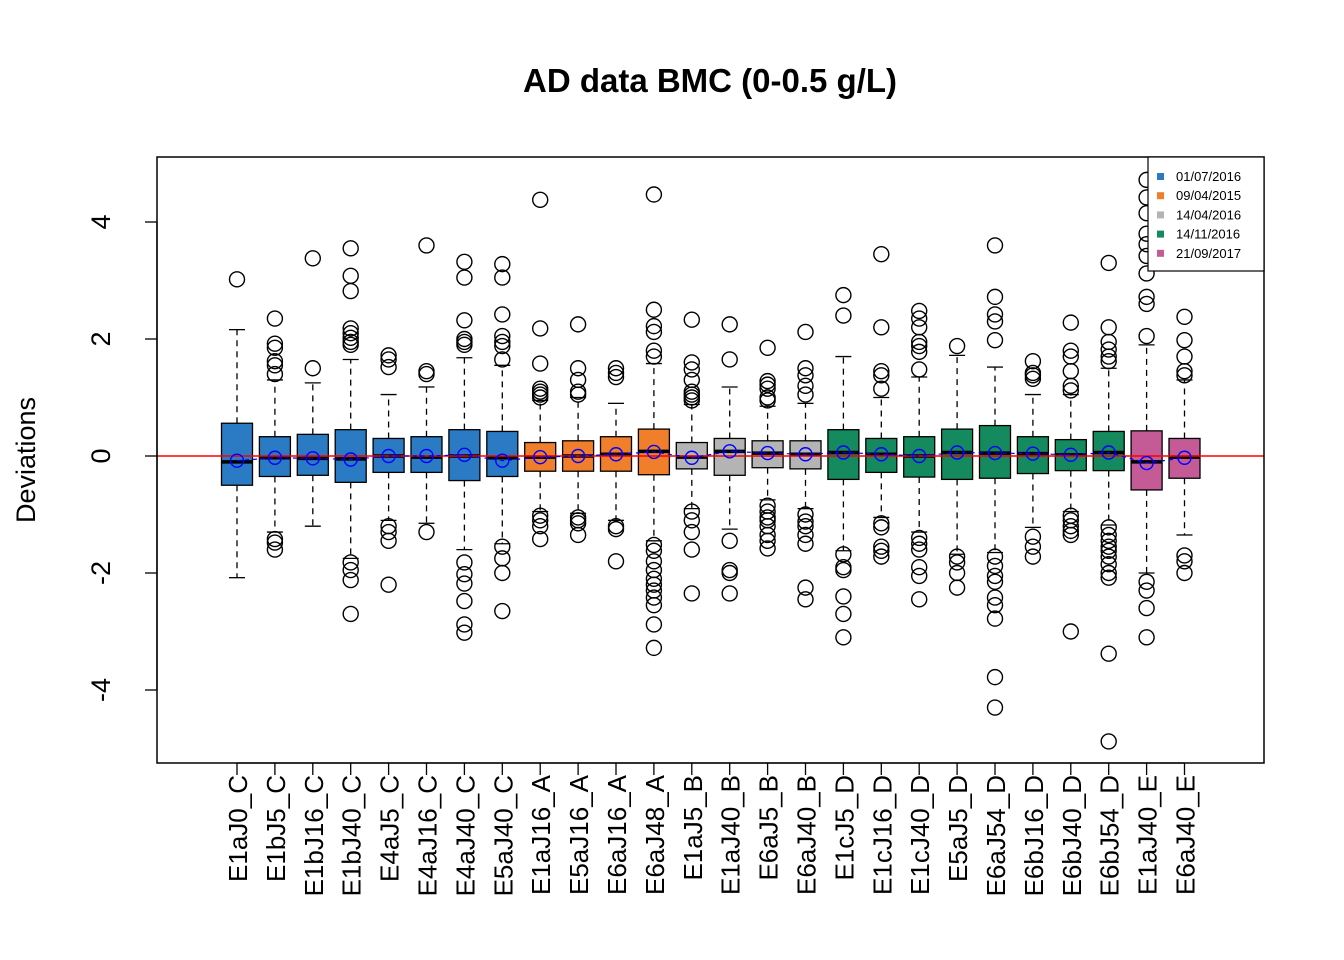 Image resolution: width=1344 pixels, height=960 pixels. What do you see at coordinates (693, 828) in the screenshot?
I see `x-tick-label: E1aJ5_B` at bounding box center [693, 828].